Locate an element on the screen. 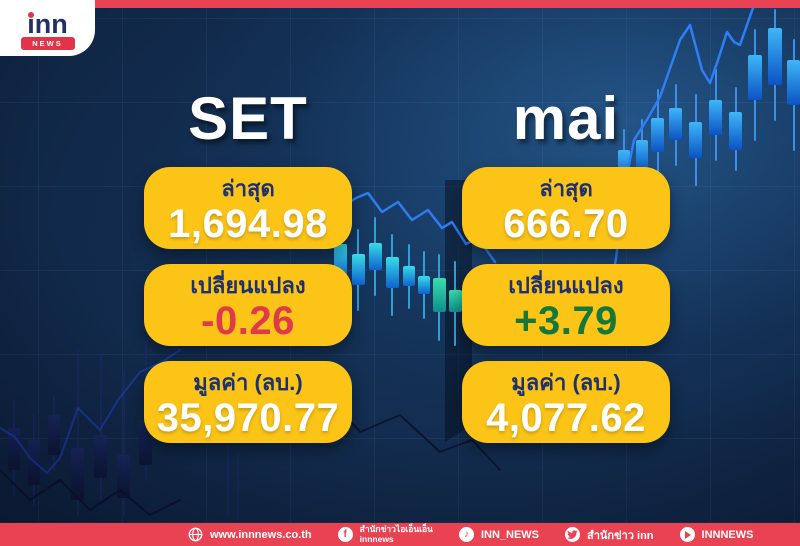 This screenshot has height=546, width=800. facebook-handle: สำนักข่าวไอเอ็นเอ็น innnews is located at coordinates (396, 534).